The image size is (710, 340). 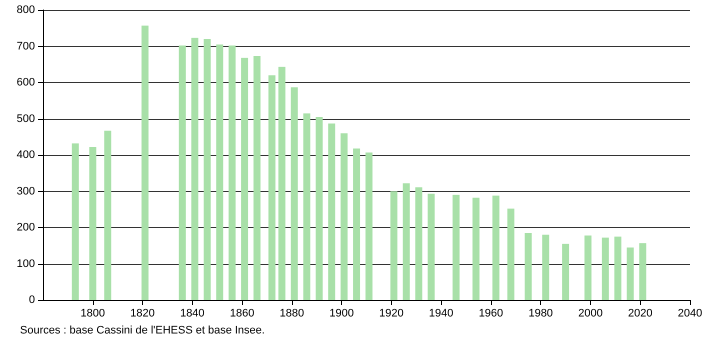 What do you see at coordinates (142, 330) in the screenshot?
I see `source-note: Sources : base Cassini de l'EHESS et base Insee.` at bounding box center [142, 330].